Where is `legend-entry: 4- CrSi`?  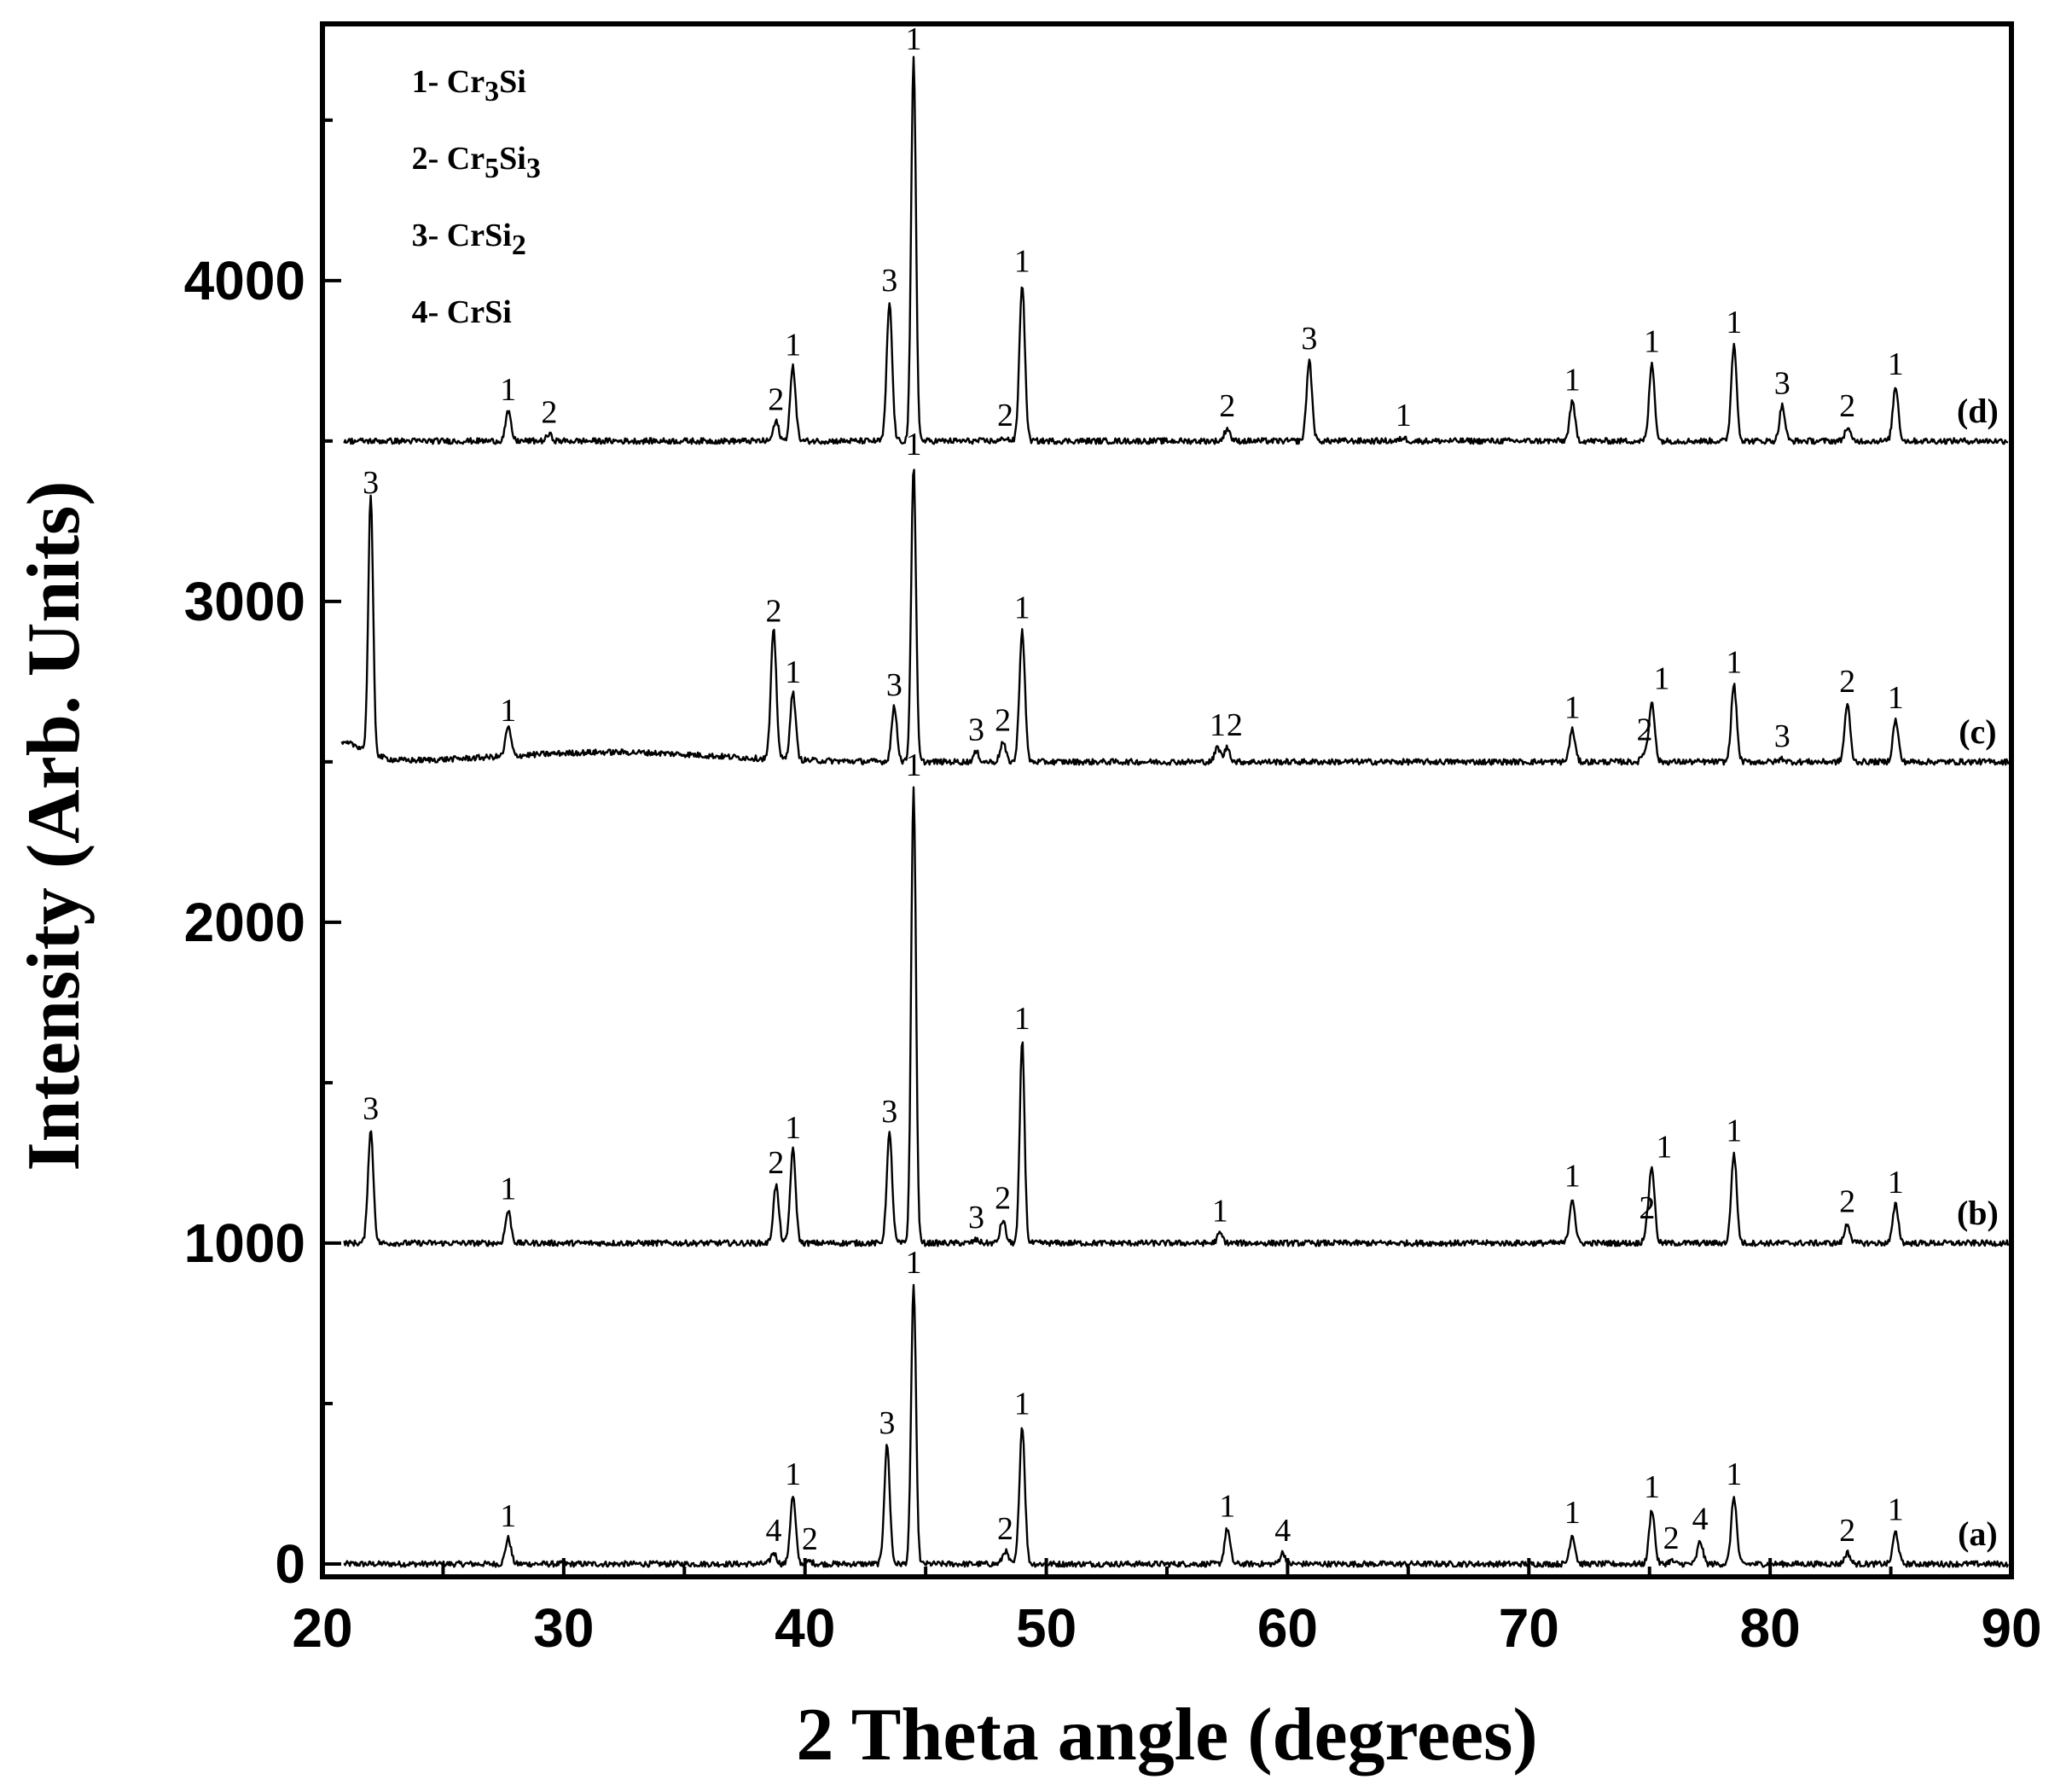
legend-entry: 4- CrSi is located at coordinates (462, 312).